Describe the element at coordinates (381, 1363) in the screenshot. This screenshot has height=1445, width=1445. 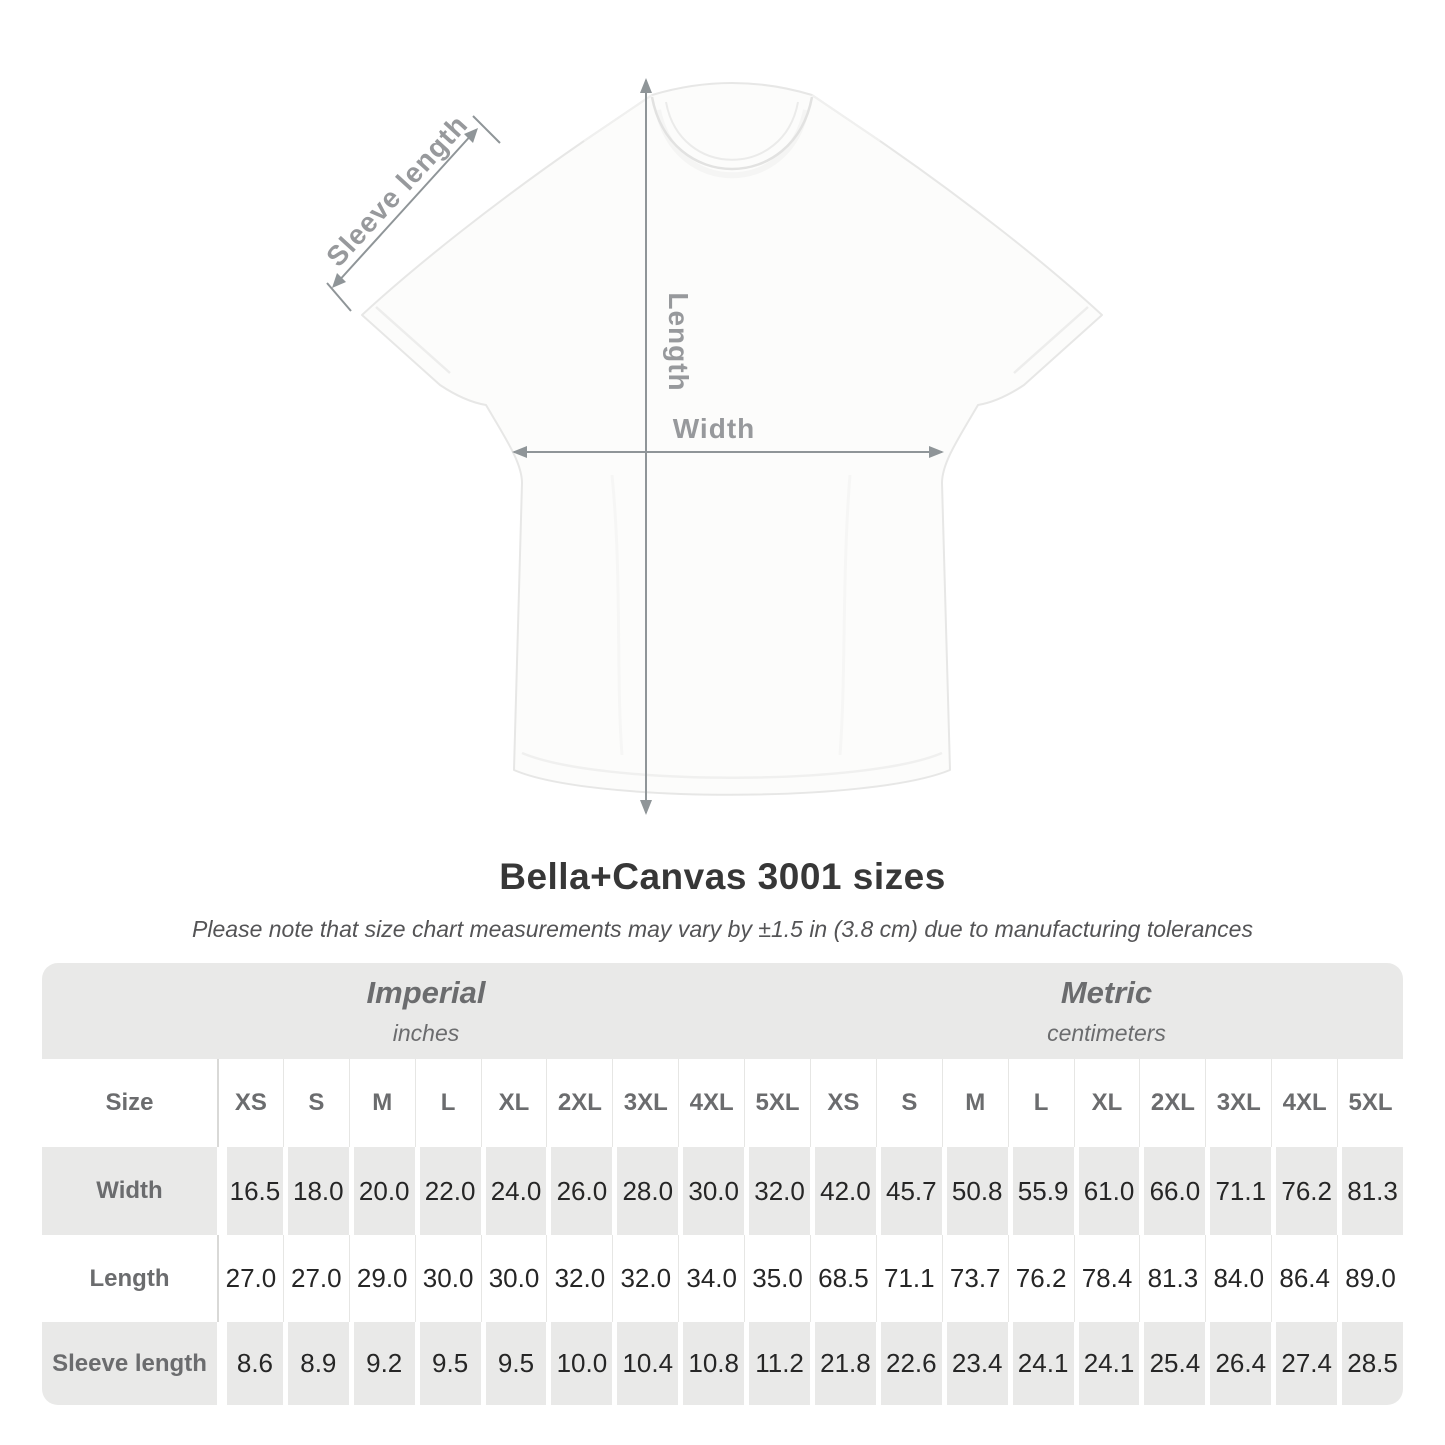
I see `value-cell: 9.2` at that location.